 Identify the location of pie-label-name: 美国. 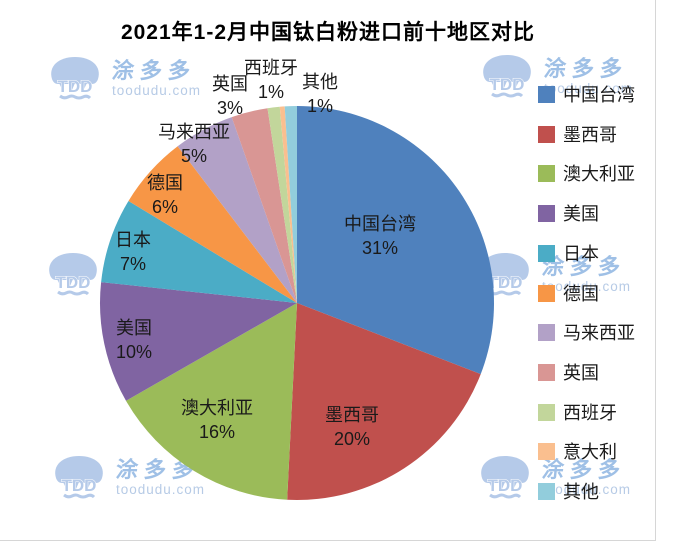
(134, 328).